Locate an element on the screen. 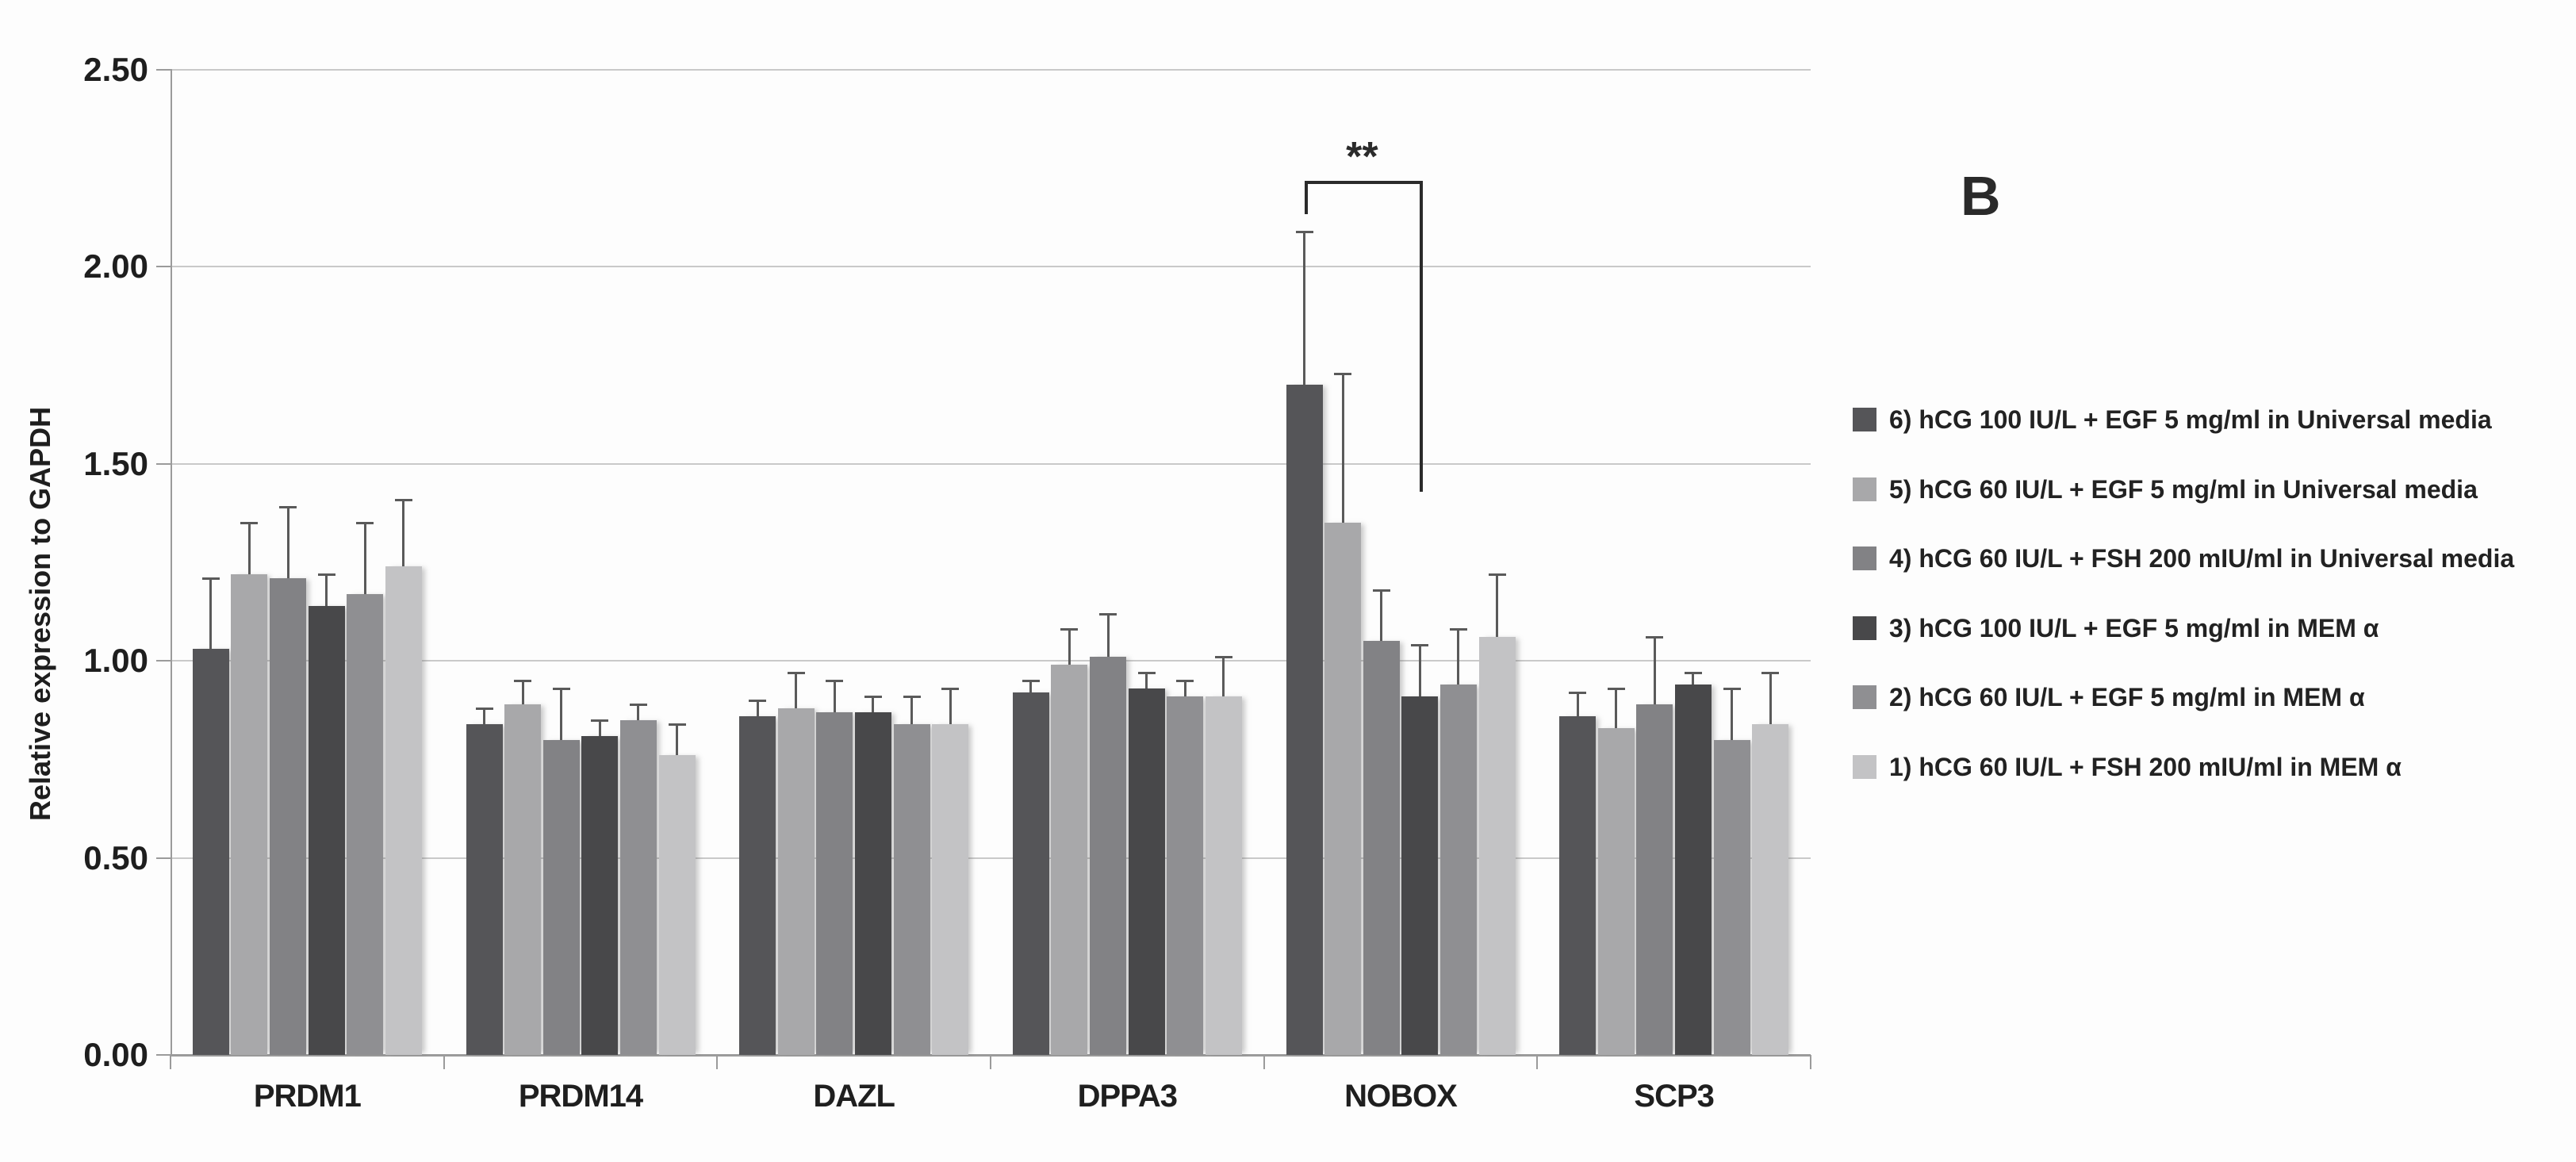 This screenshot has width=2576, height=1162. bar-SCP3-series2 is located at coordinates (1731, 897).